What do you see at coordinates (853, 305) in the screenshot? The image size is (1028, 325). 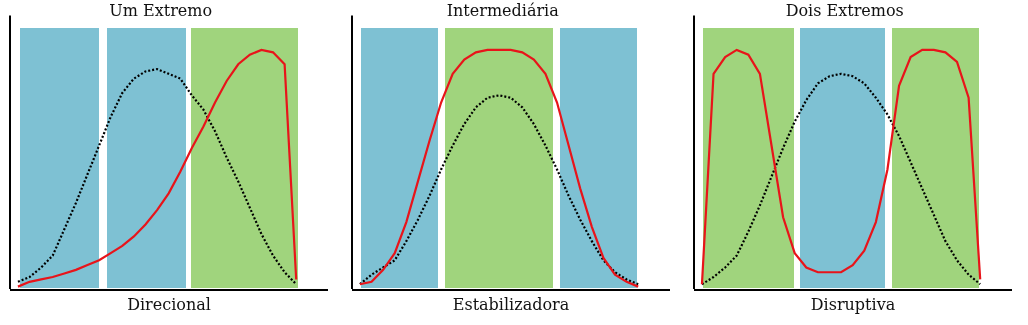 I see `x-axis-title: Disruptiva` at bounding box center [853, 305].